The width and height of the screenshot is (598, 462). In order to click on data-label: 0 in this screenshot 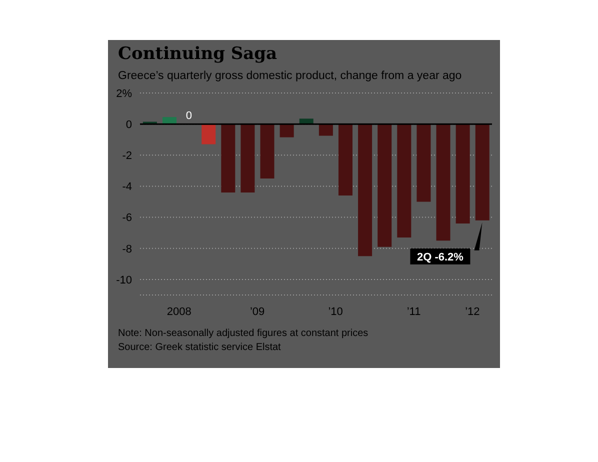, I will do `click(189, 116)`.